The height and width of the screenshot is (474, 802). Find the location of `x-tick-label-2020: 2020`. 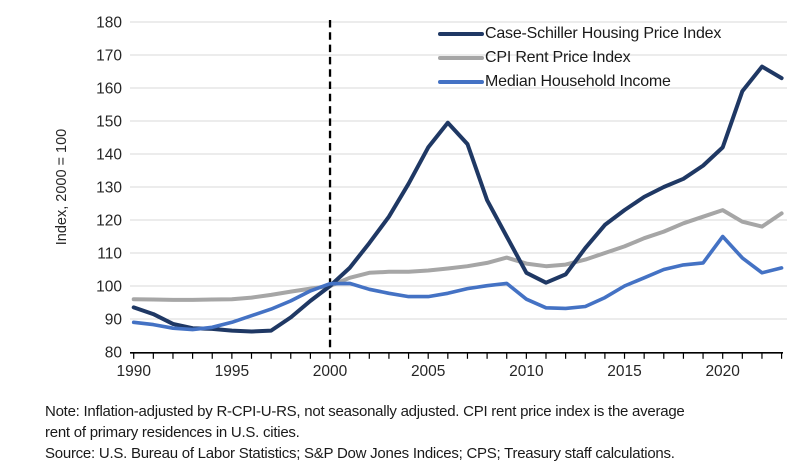

x-tick-label-2020: 2020 is located at coordinates (722, 371).